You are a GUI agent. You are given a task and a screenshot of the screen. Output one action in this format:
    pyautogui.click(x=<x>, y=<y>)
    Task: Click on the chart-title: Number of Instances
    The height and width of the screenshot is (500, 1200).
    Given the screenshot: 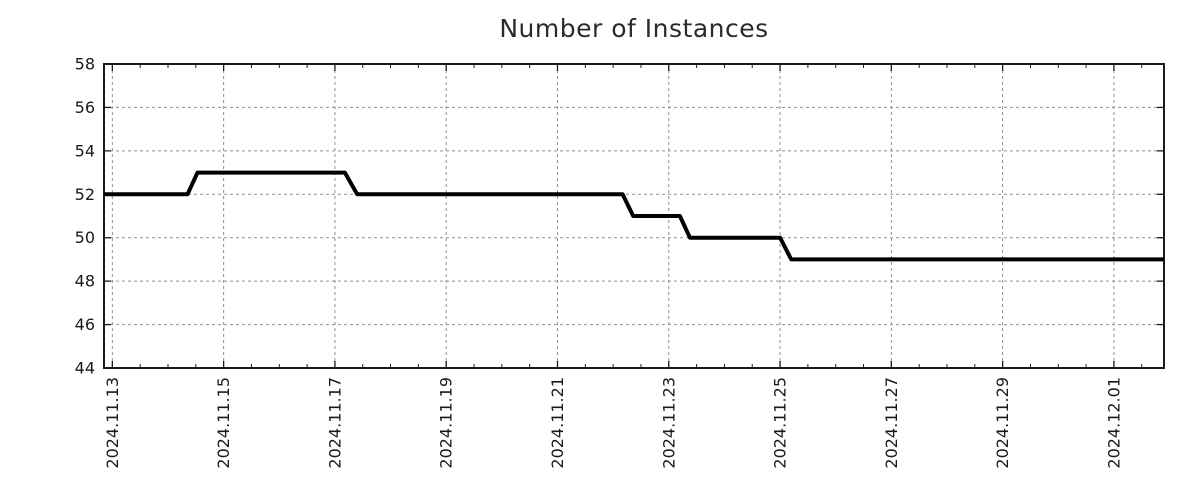 What is the action you would take?
    pyautogui.click(x=634, y=28)
    